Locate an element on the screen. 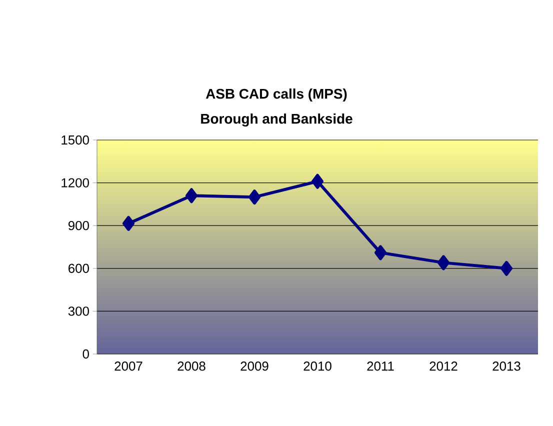 The height and width of the screenshot is (426, 553). x-tick-label: 2007 is located at coordinates (128, 366).